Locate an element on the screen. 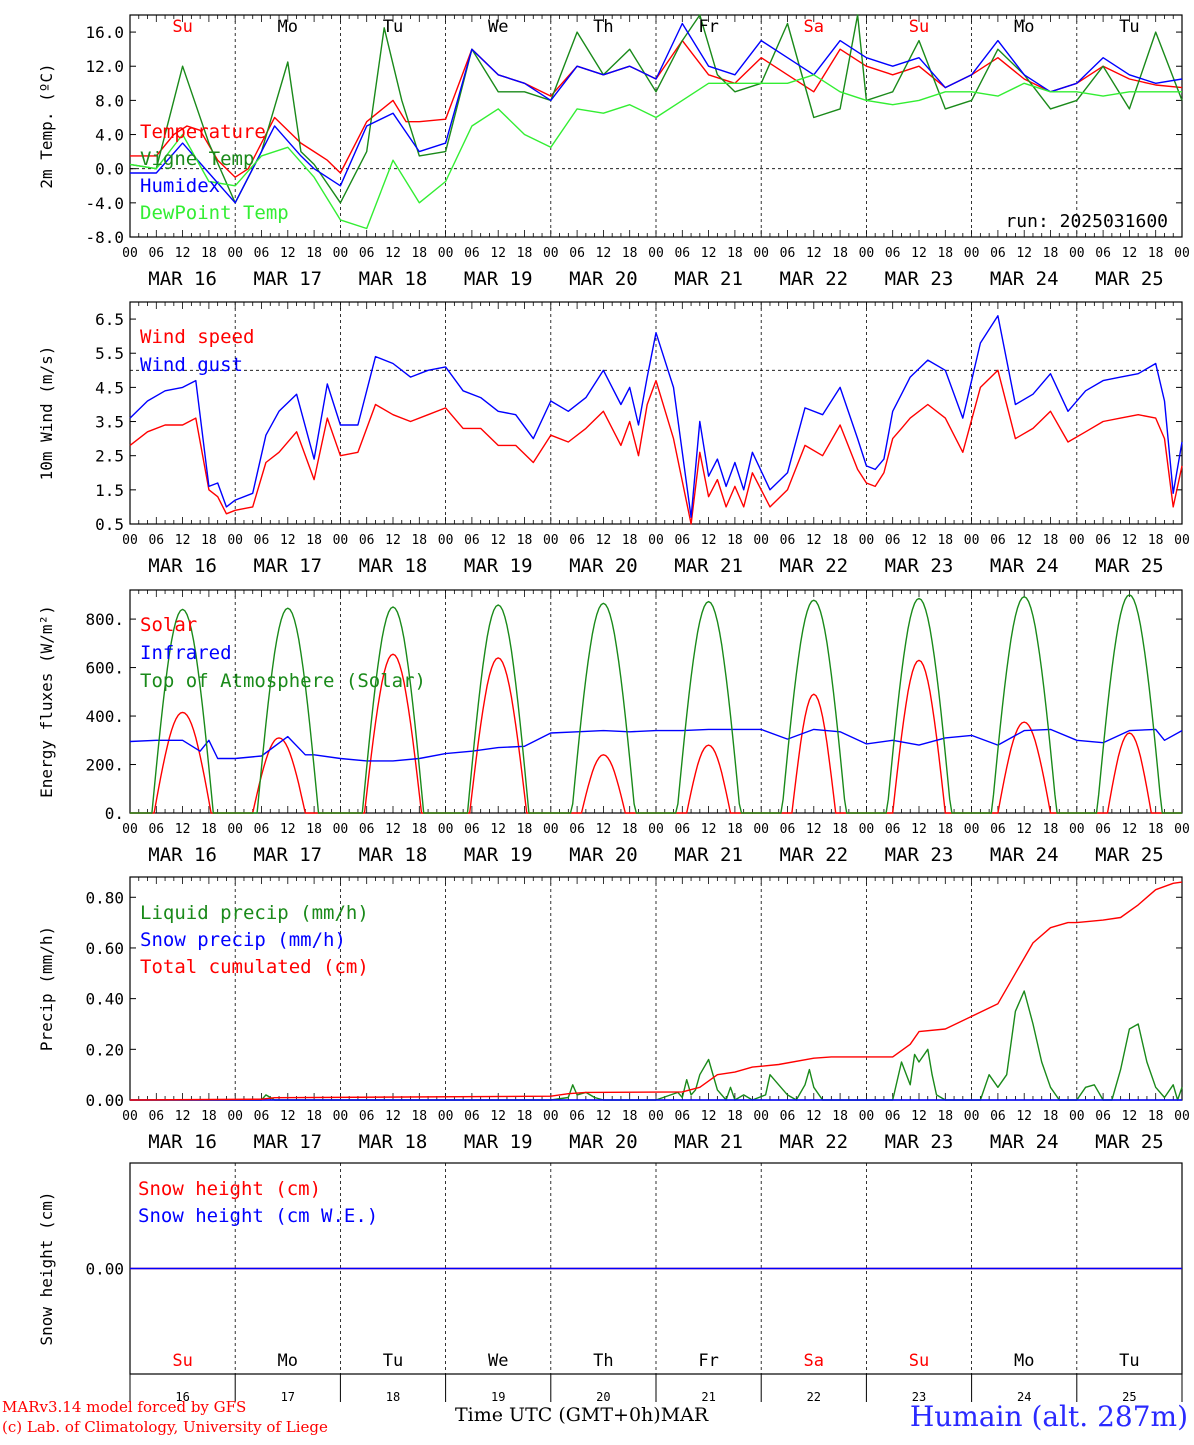 The height and width of the screenshot is (1445, 1194). legend-entry: Infrared is located at coordinates (186, 653).